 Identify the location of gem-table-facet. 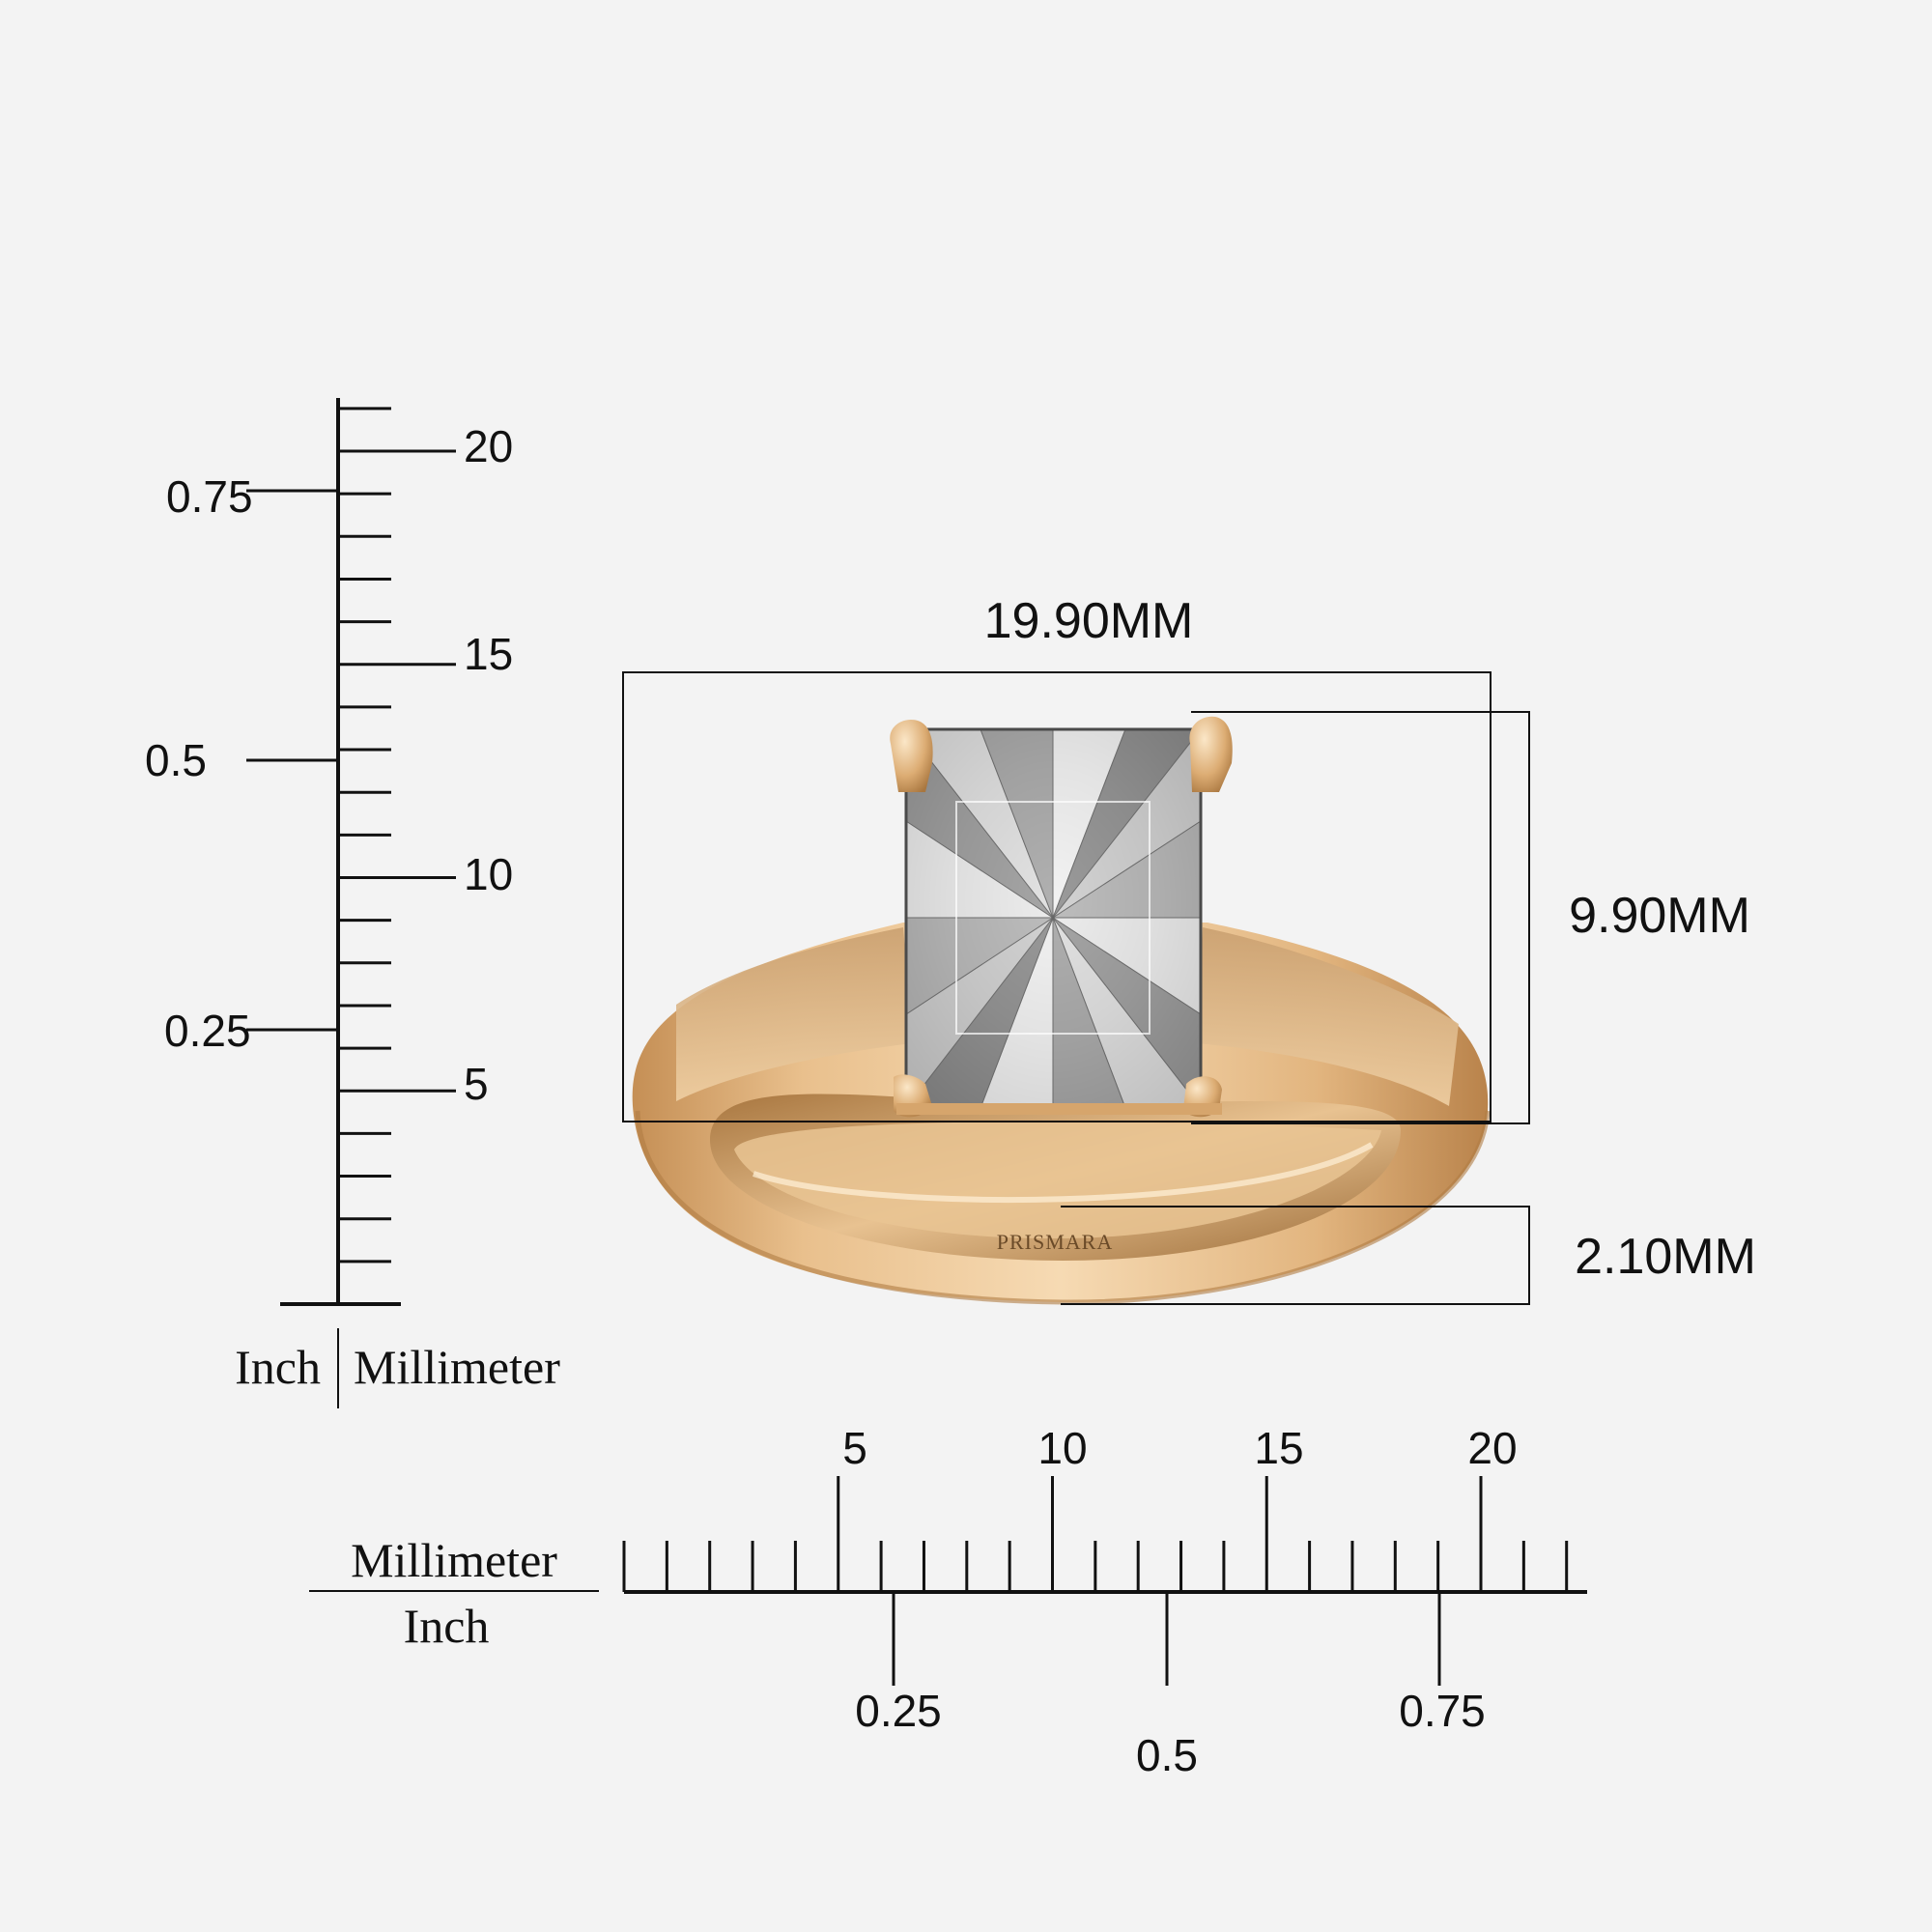
(1053, 918).